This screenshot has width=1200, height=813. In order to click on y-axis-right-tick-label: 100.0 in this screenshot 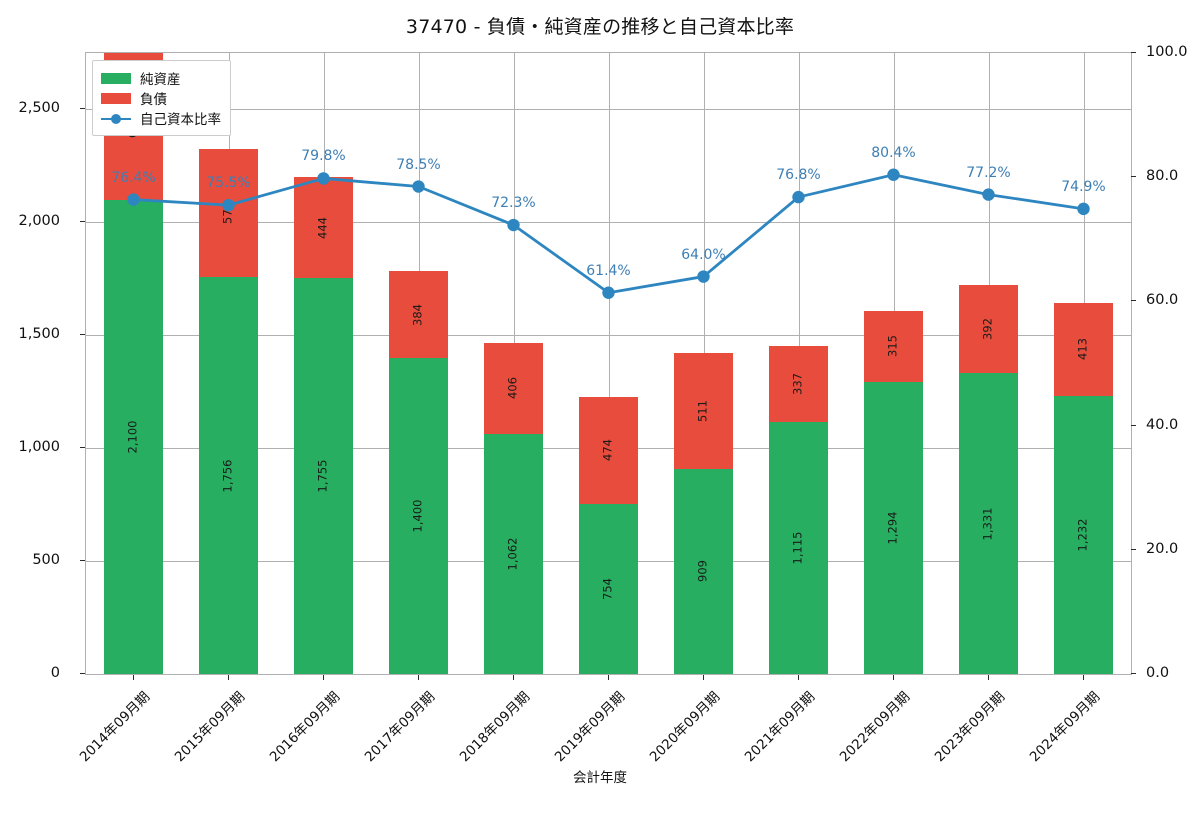, I will do `click(1167, 52)`.